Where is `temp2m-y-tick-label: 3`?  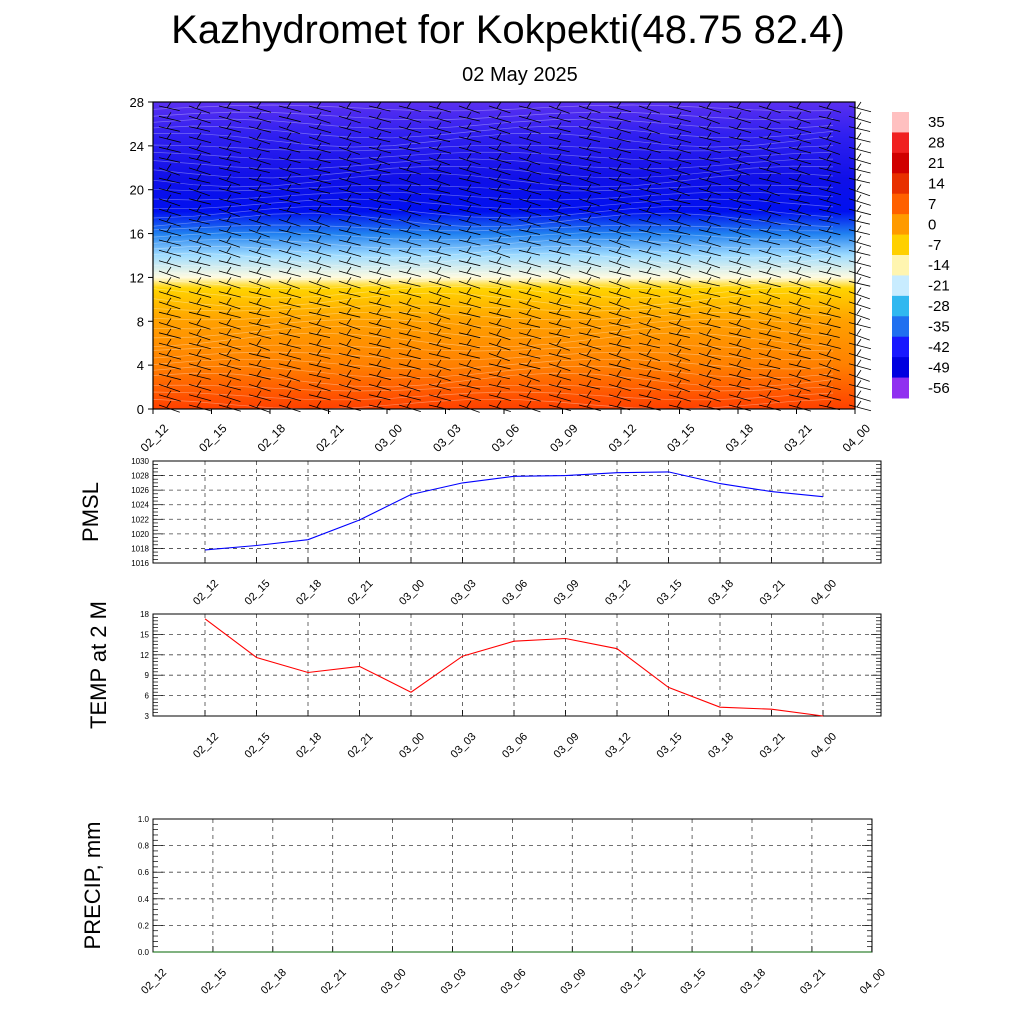 temp2m-y-tick-label: 3 is located at coordinates (147, 716).